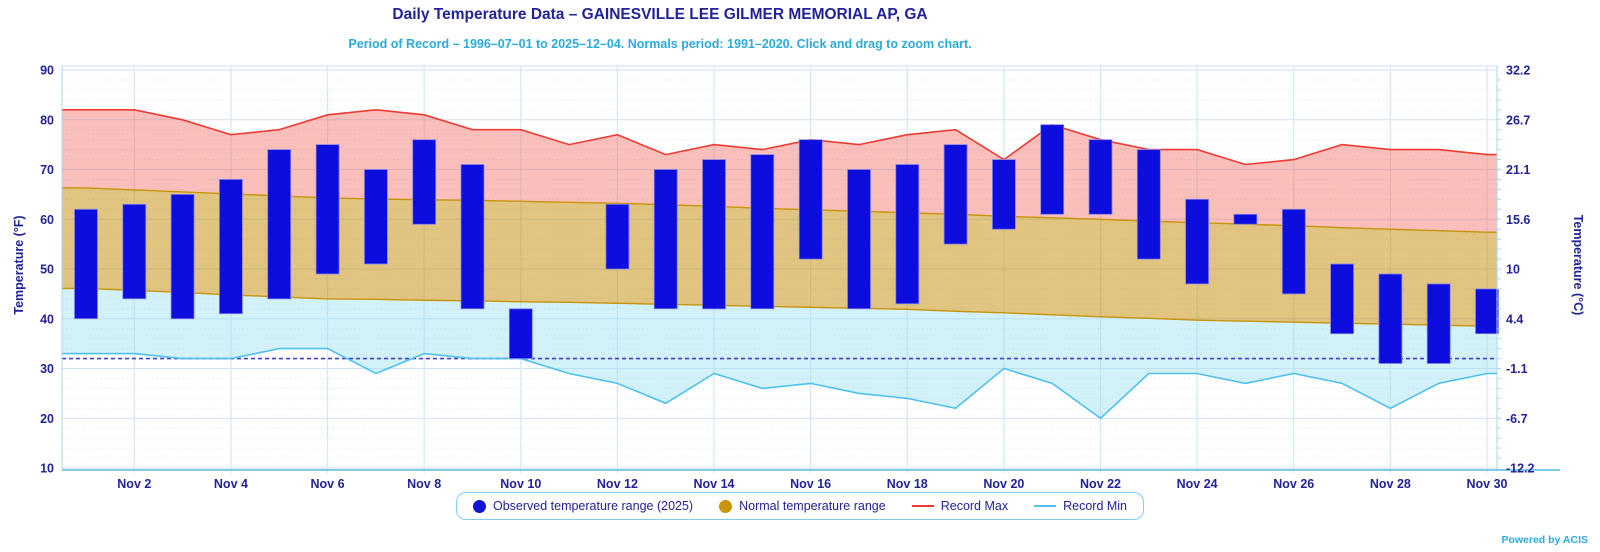  I want to click on y-tick-label-f: 30, so click(47, 369).